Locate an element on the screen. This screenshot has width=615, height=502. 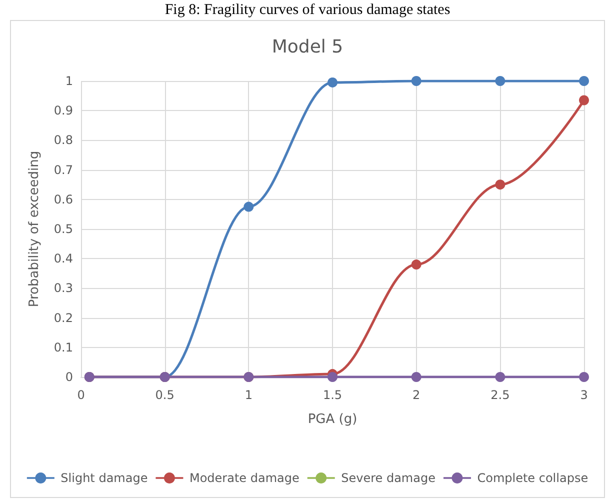
x-tick-label: 3 is located at coordinates (584, 395).